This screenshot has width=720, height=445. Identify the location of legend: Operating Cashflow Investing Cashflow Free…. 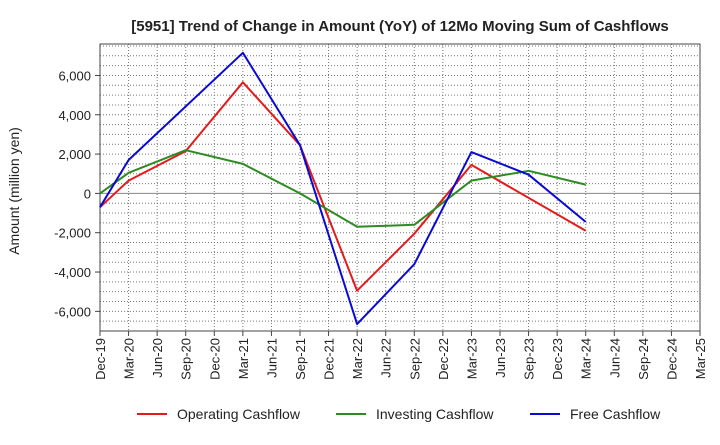
(399, 414).